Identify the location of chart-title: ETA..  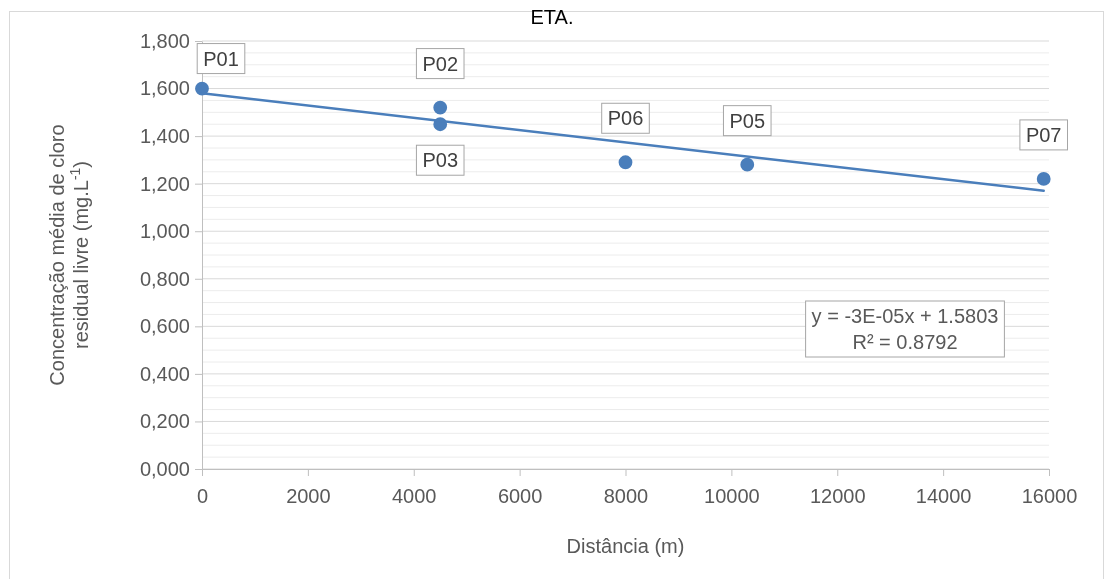
(552, 17).